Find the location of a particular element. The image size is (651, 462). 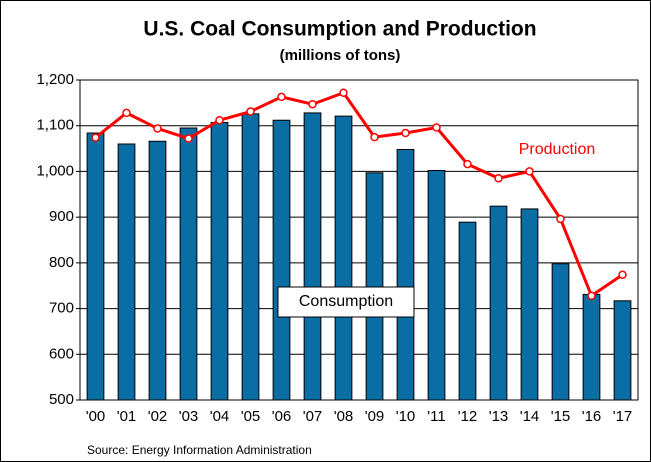

x-tick-label: '09 is located at coordinates (375, 416).